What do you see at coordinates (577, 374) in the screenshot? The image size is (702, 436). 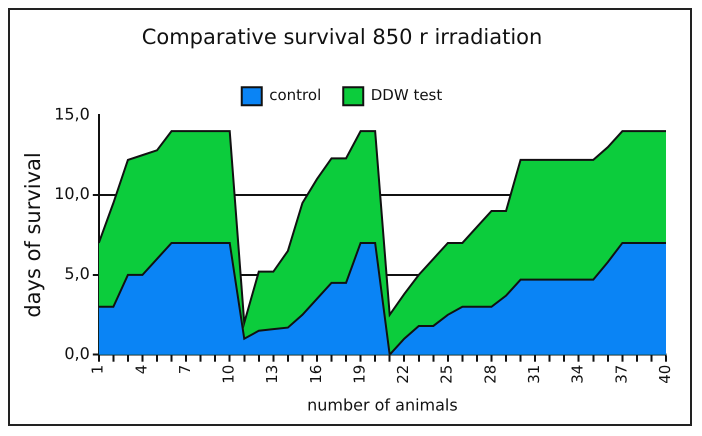 I see `x-tick-label: 34` at bounding box center [577, 374].